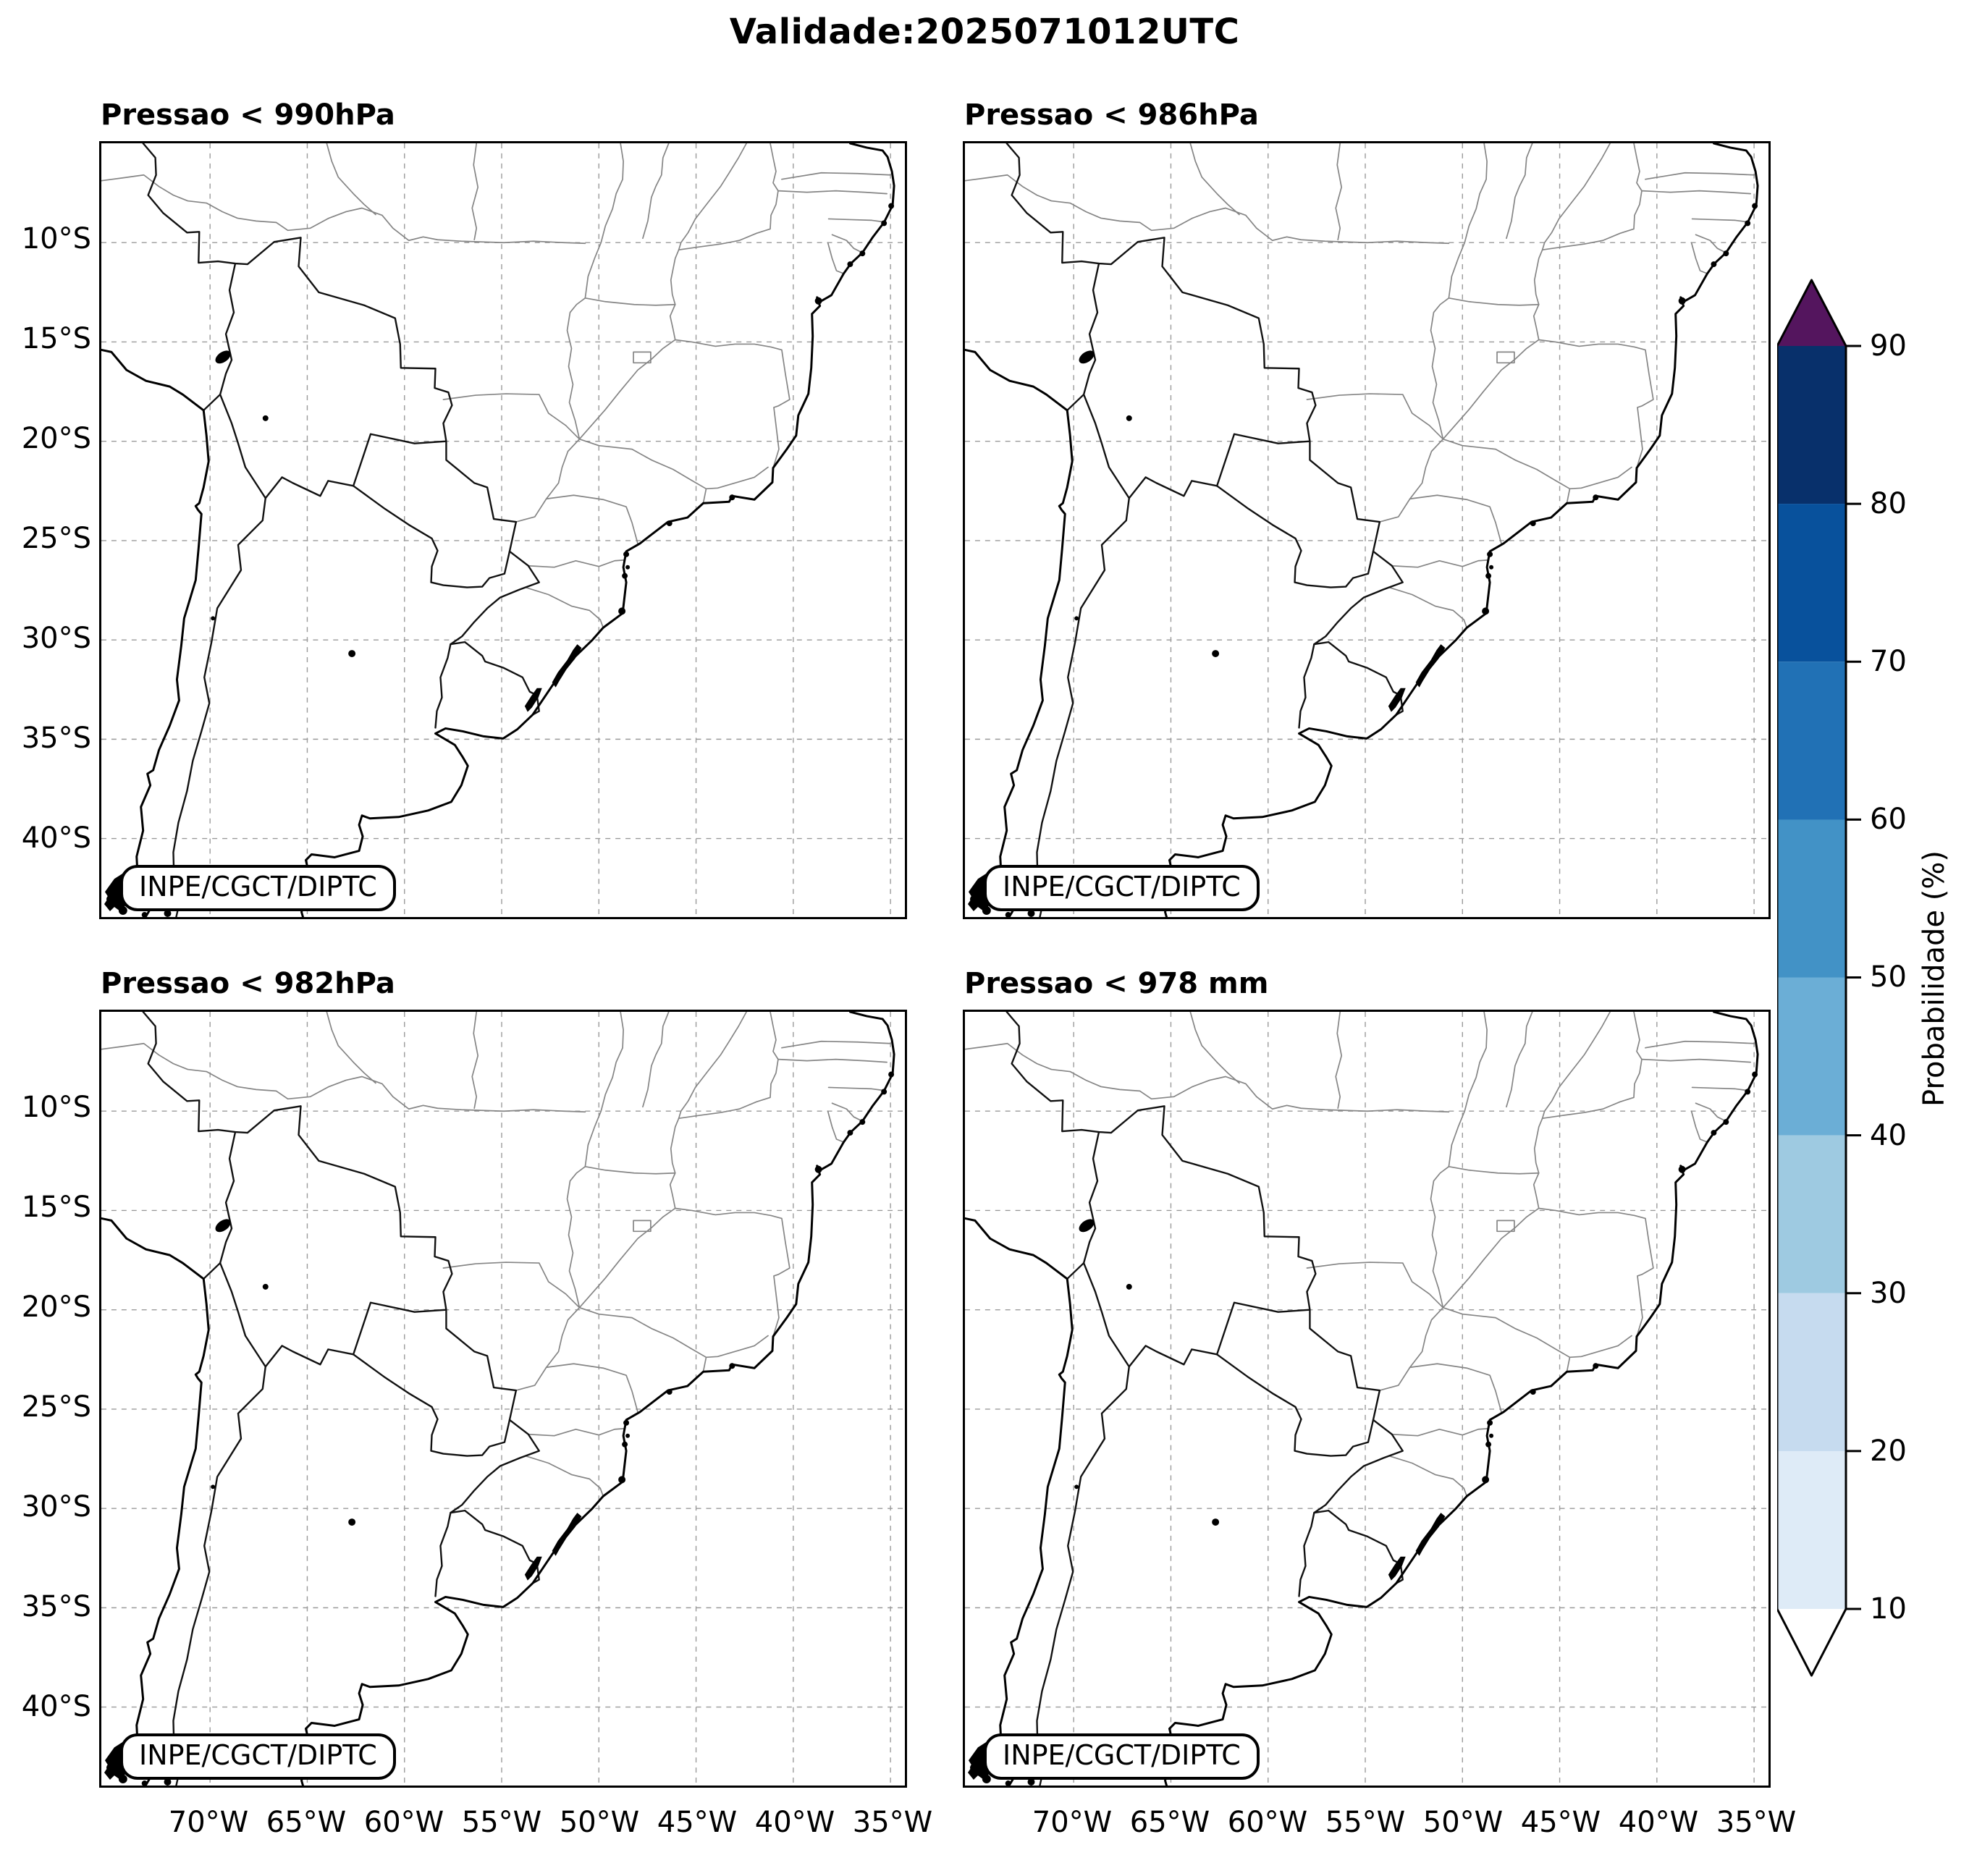 This screenshot has width=1969, height=1876. I want to click on panel-title-978: Pressao < 978 mm, so click(1116, 983).